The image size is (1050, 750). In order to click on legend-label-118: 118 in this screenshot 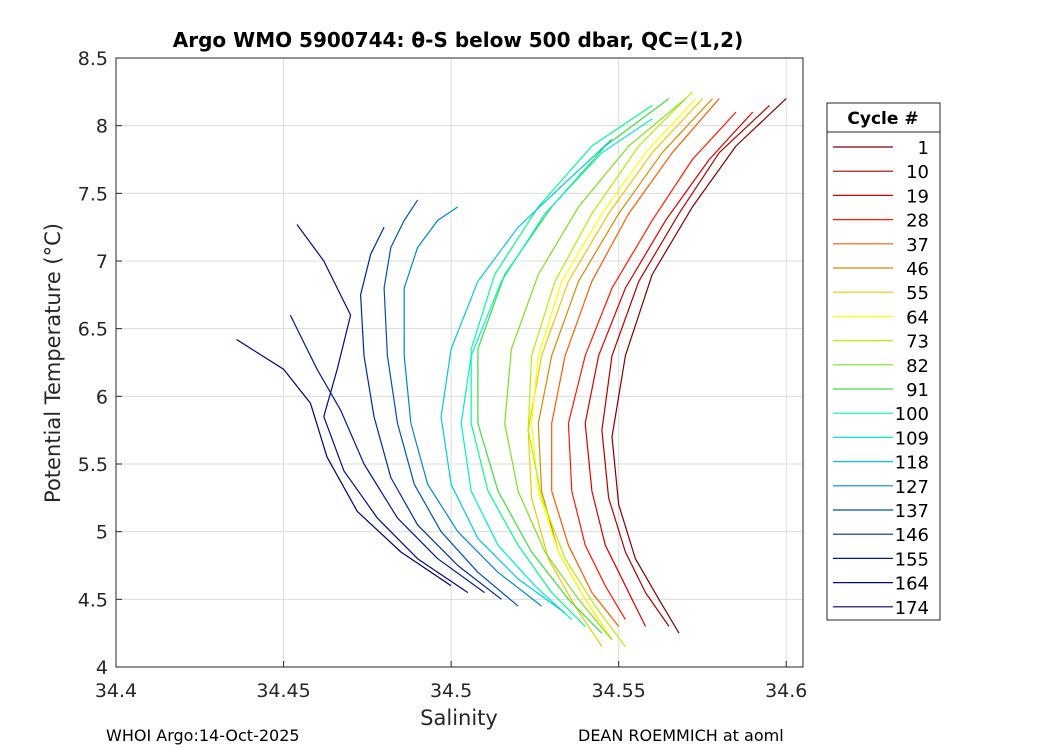, I will do `click(912, 463)`.